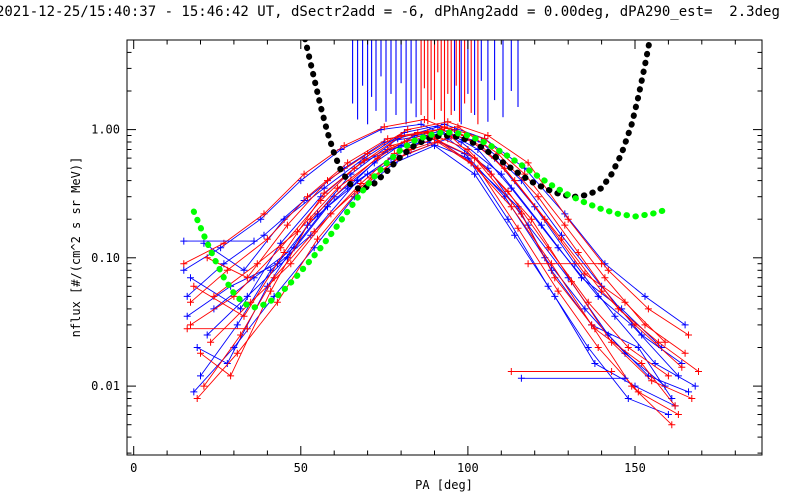 The width and height of the screenshot is (800, 500). I want to click on x-tick-label: 150, so click(635, 468).